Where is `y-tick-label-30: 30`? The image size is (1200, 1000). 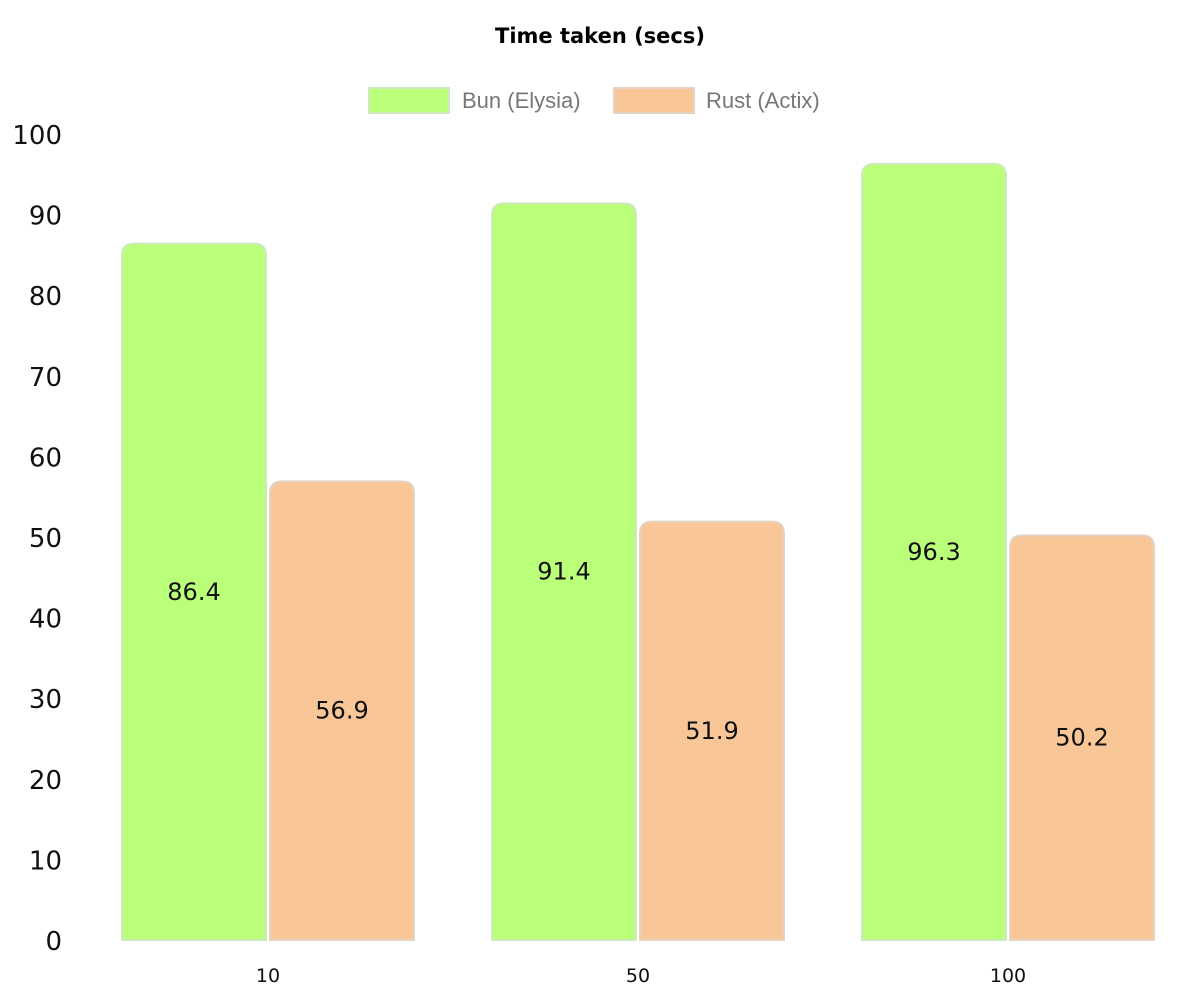
y-tick-label-30: 30 is located at coordinates (45, 700).